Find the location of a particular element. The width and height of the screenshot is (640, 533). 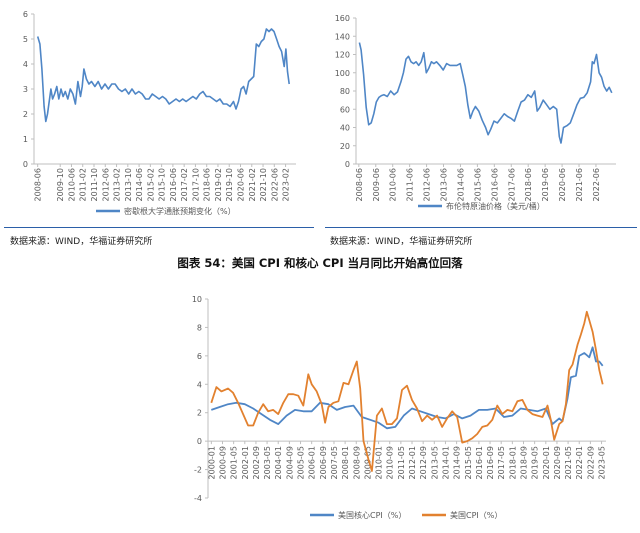

chart-c-x-tick-label: 2004-09 is located at coordinates (289, 462).